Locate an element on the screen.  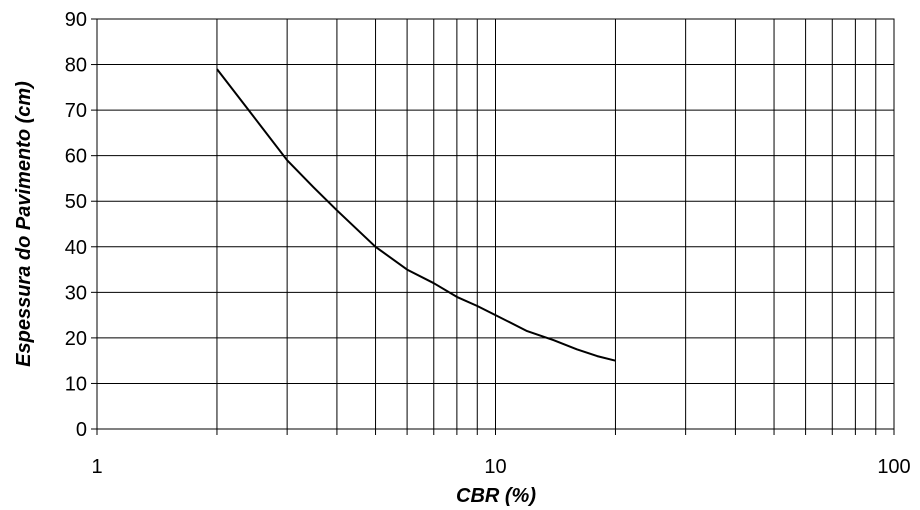
x-tick-label: 1 is located at coordinates (96, 467).